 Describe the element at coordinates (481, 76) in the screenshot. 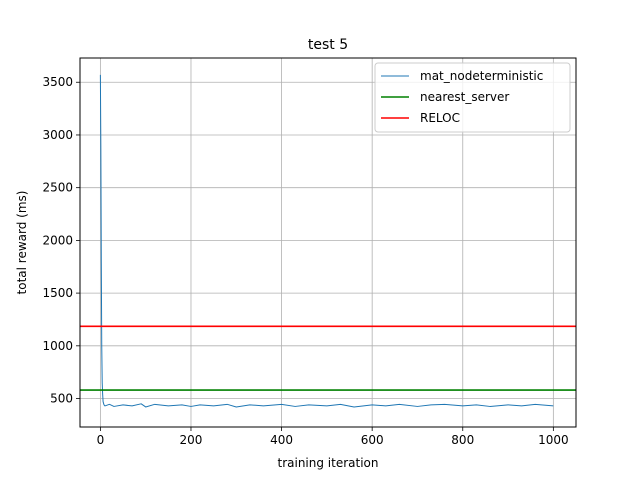

I see `legend-label-mat-nodeterministic: mat_nodeterministic` at that location.